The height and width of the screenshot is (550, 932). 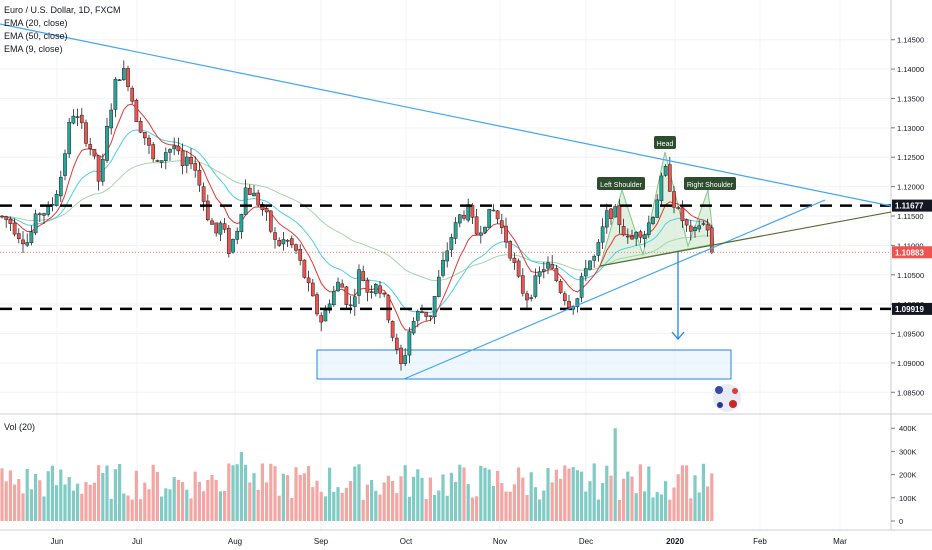 What do you see at coordinates (36, 36) in the screenshot?
I see `ema50-legend: EMA (50, close)` at bounding box center [36, 36].